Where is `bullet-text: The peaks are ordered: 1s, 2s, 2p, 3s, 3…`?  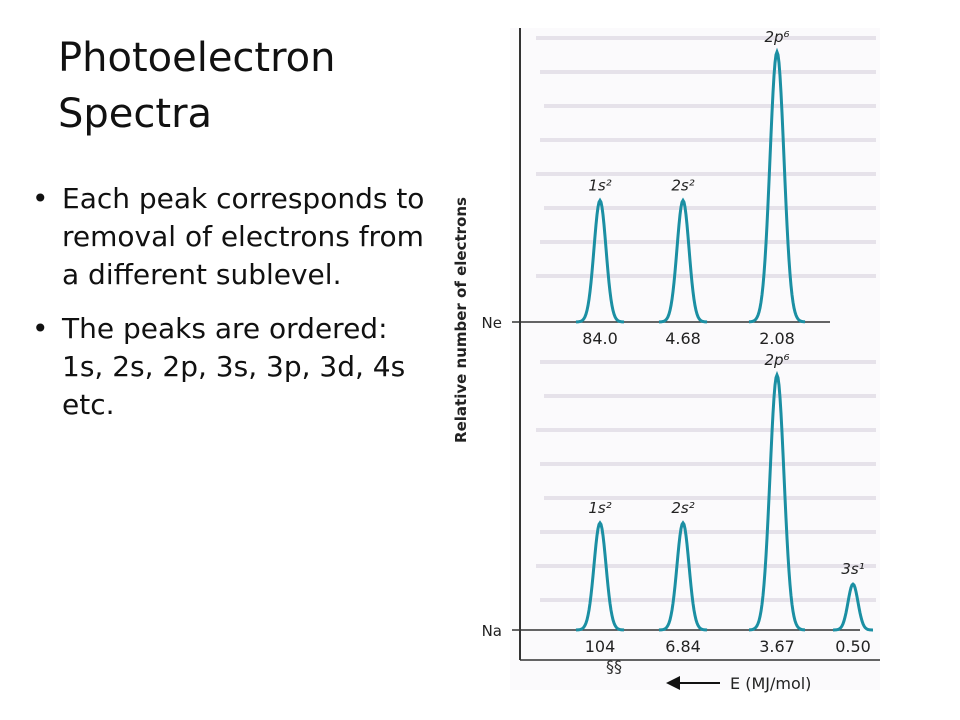 bullet-text: The peaks are ordered: 1s, 2s, 2p, 3s, 3… is located at coordinates (234, 366).